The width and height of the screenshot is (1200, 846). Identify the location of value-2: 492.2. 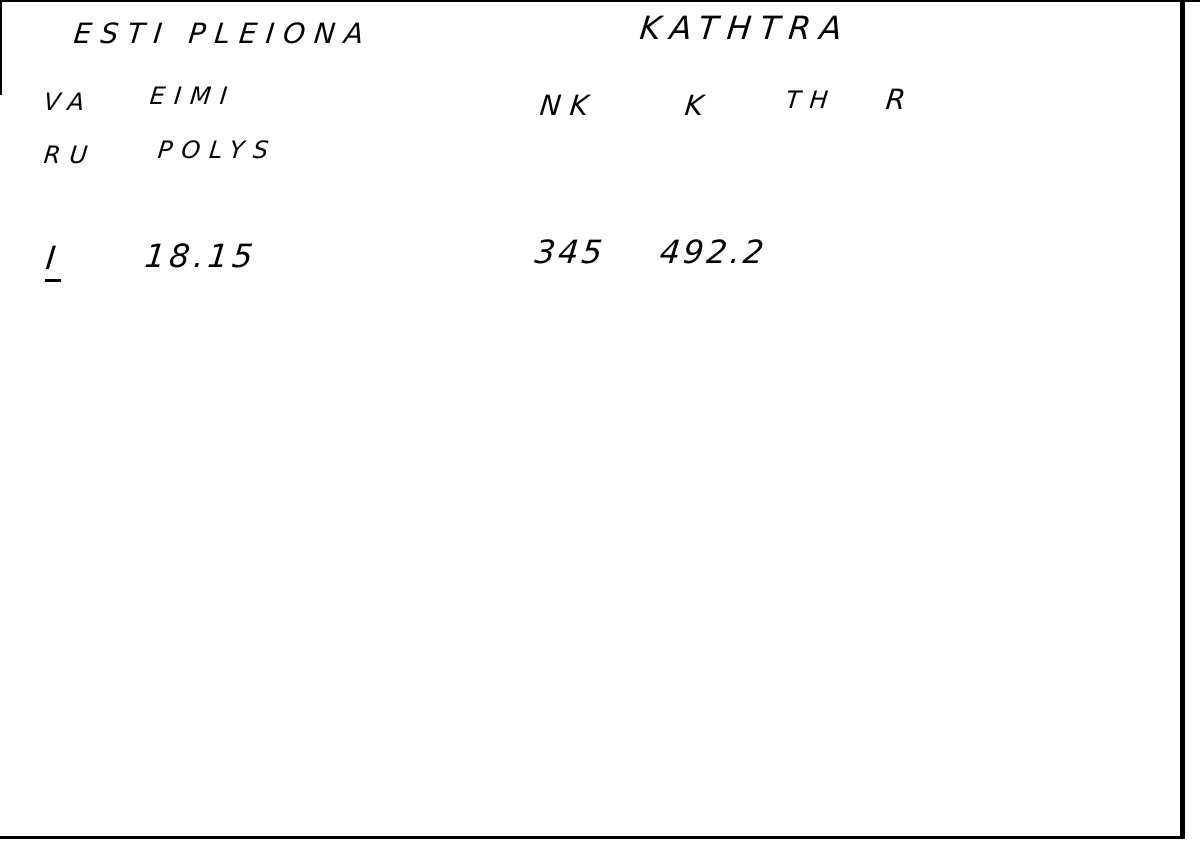
(713, 252).